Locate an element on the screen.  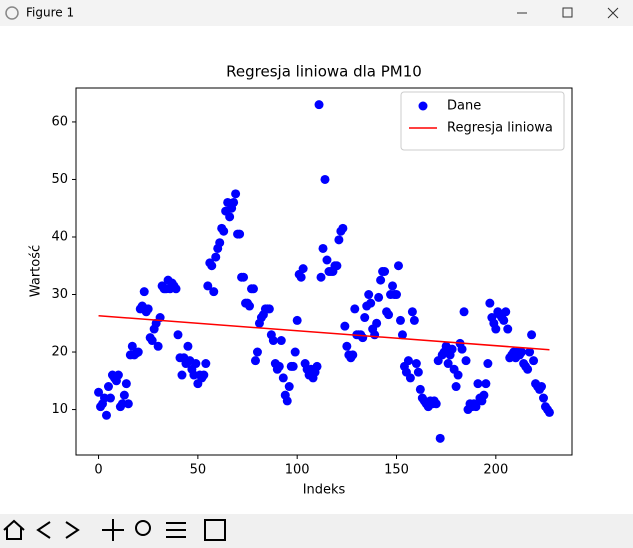
title-bar is located at coordinates (316, 13).